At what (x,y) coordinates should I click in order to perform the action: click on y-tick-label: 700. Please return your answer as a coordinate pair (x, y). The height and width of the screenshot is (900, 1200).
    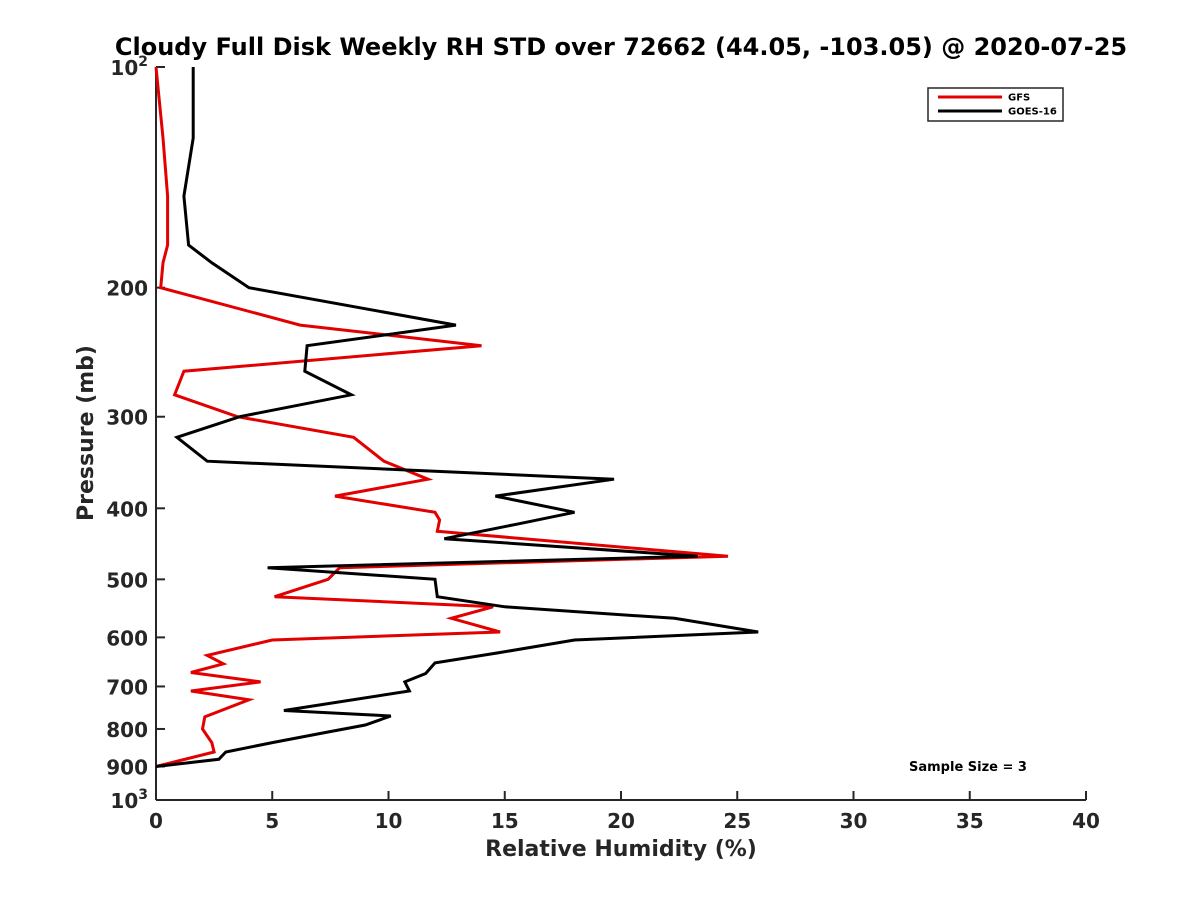
    Looking at the image, I should click on (127, 687).